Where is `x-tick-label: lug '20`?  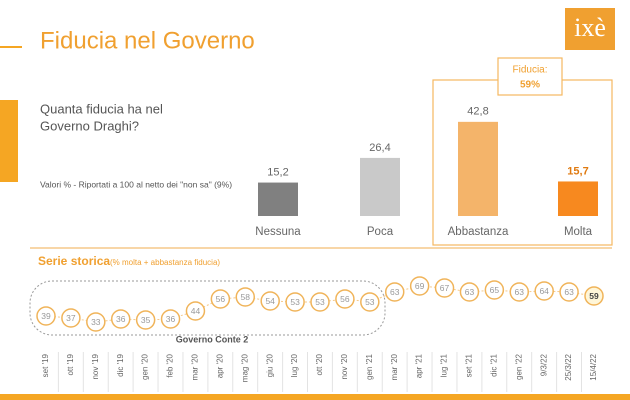 x-tick-label: lug '20 is located at coordinates (294, 365).